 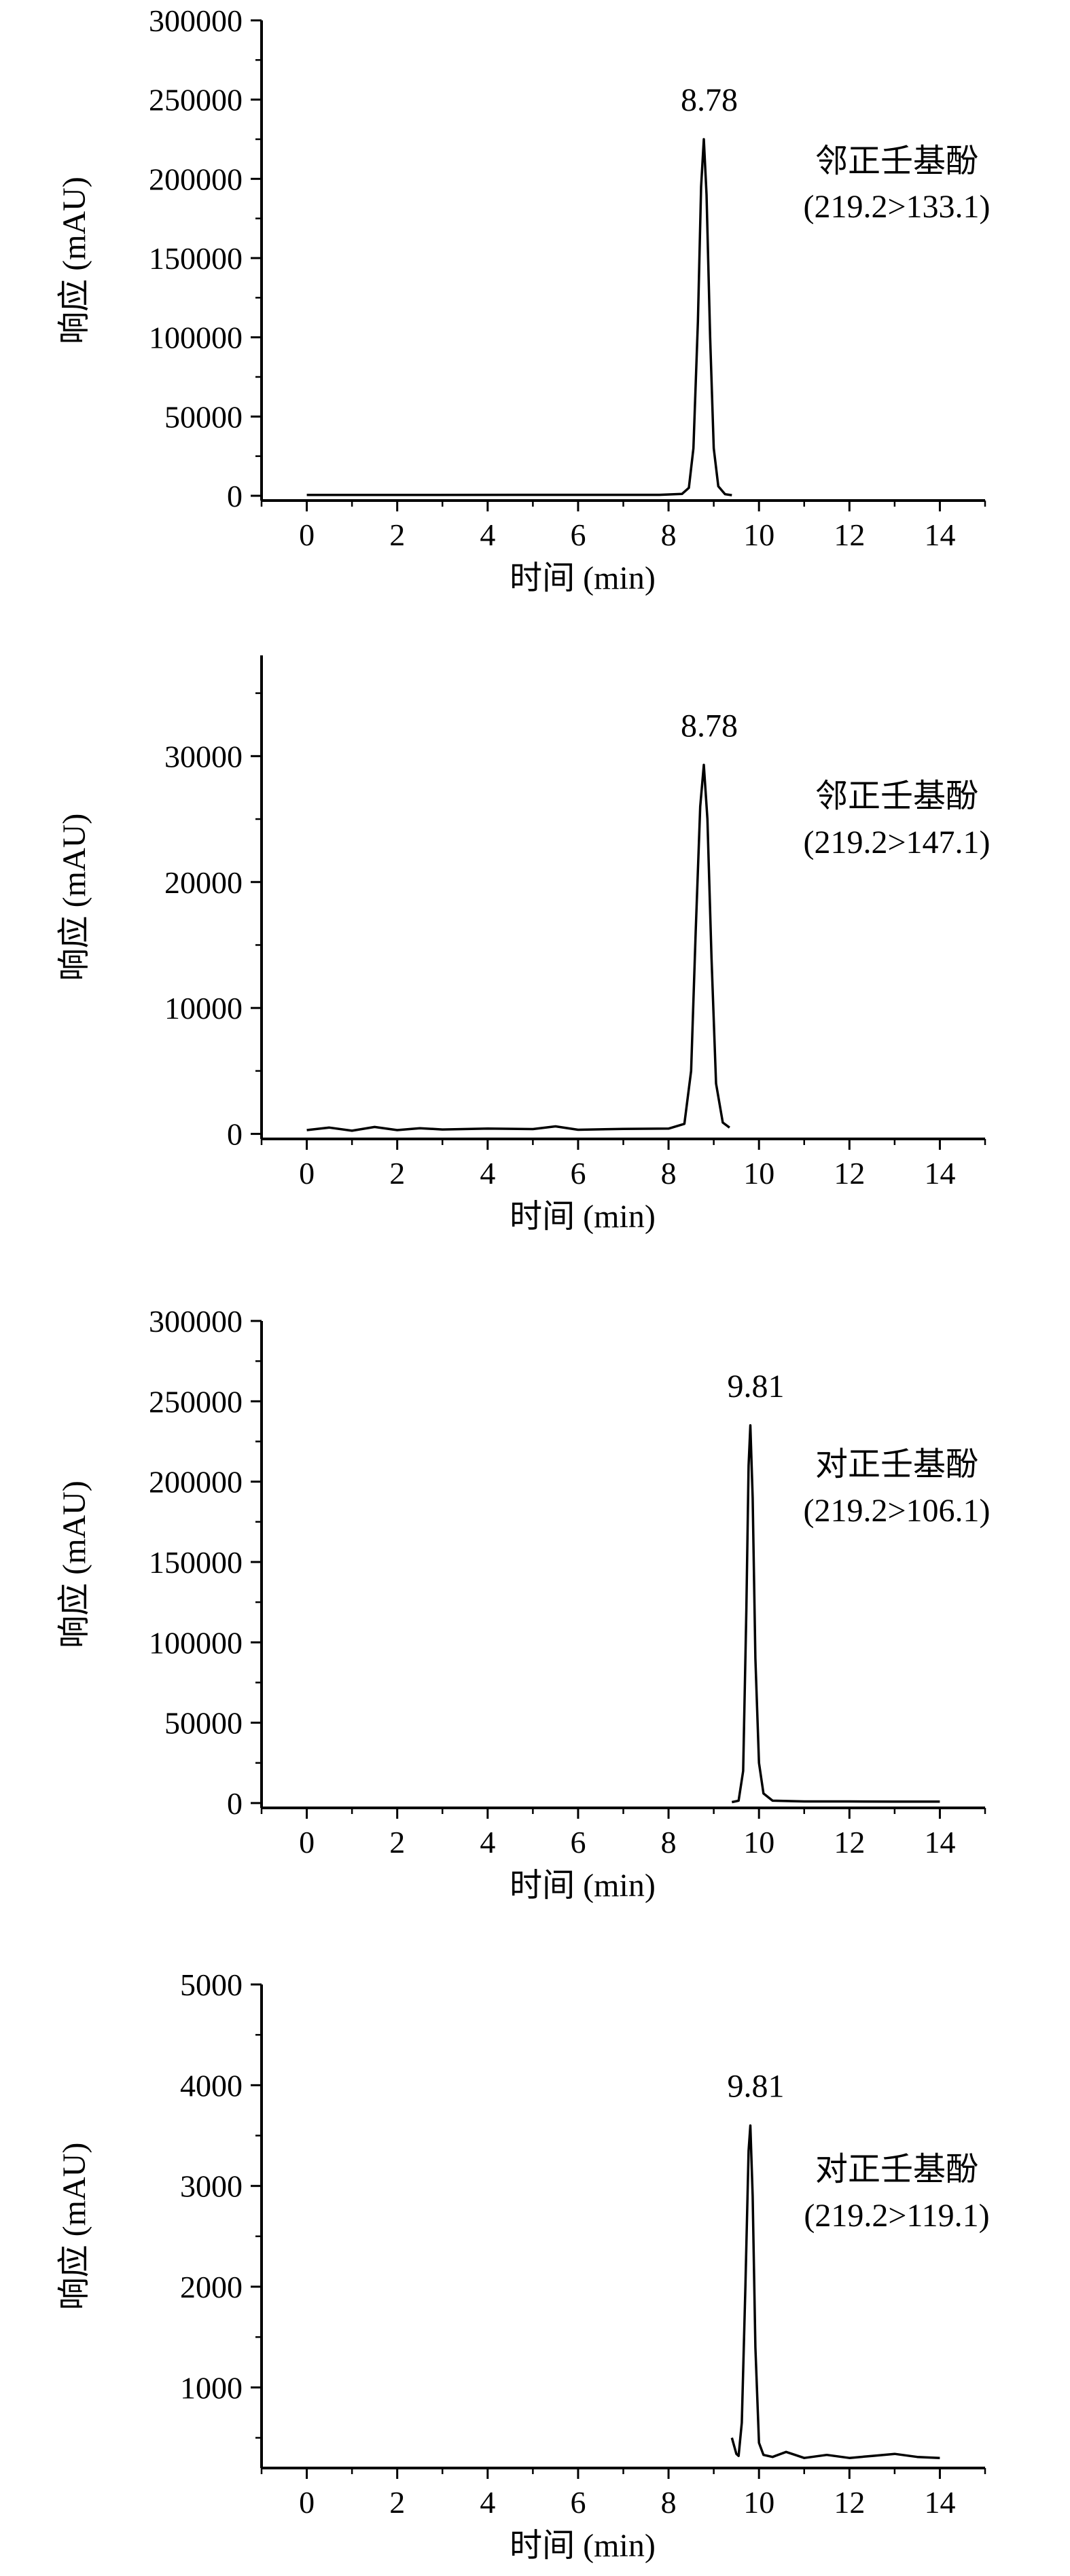 I want to click on y-tick-label: 10000, so click(x=204, y=1008).